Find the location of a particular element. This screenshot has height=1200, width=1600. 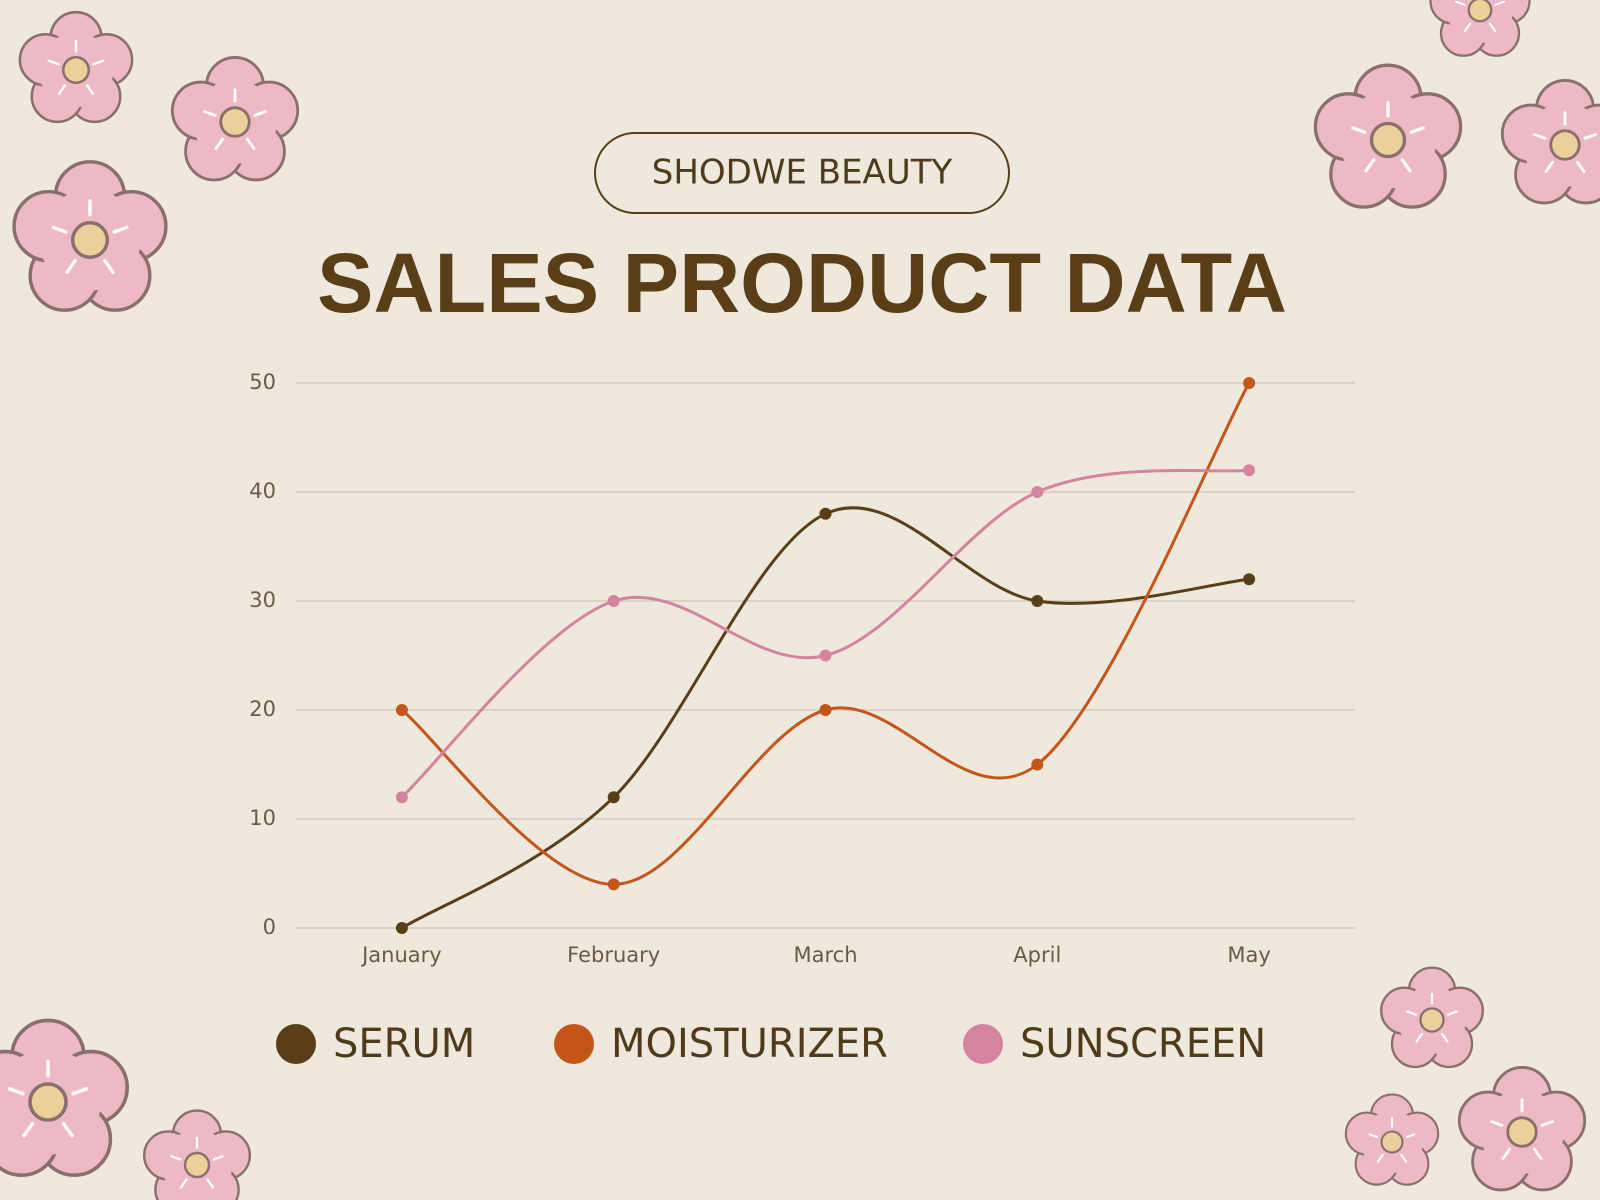

legend-label: SERUM is located at coordinates (404, 1044).